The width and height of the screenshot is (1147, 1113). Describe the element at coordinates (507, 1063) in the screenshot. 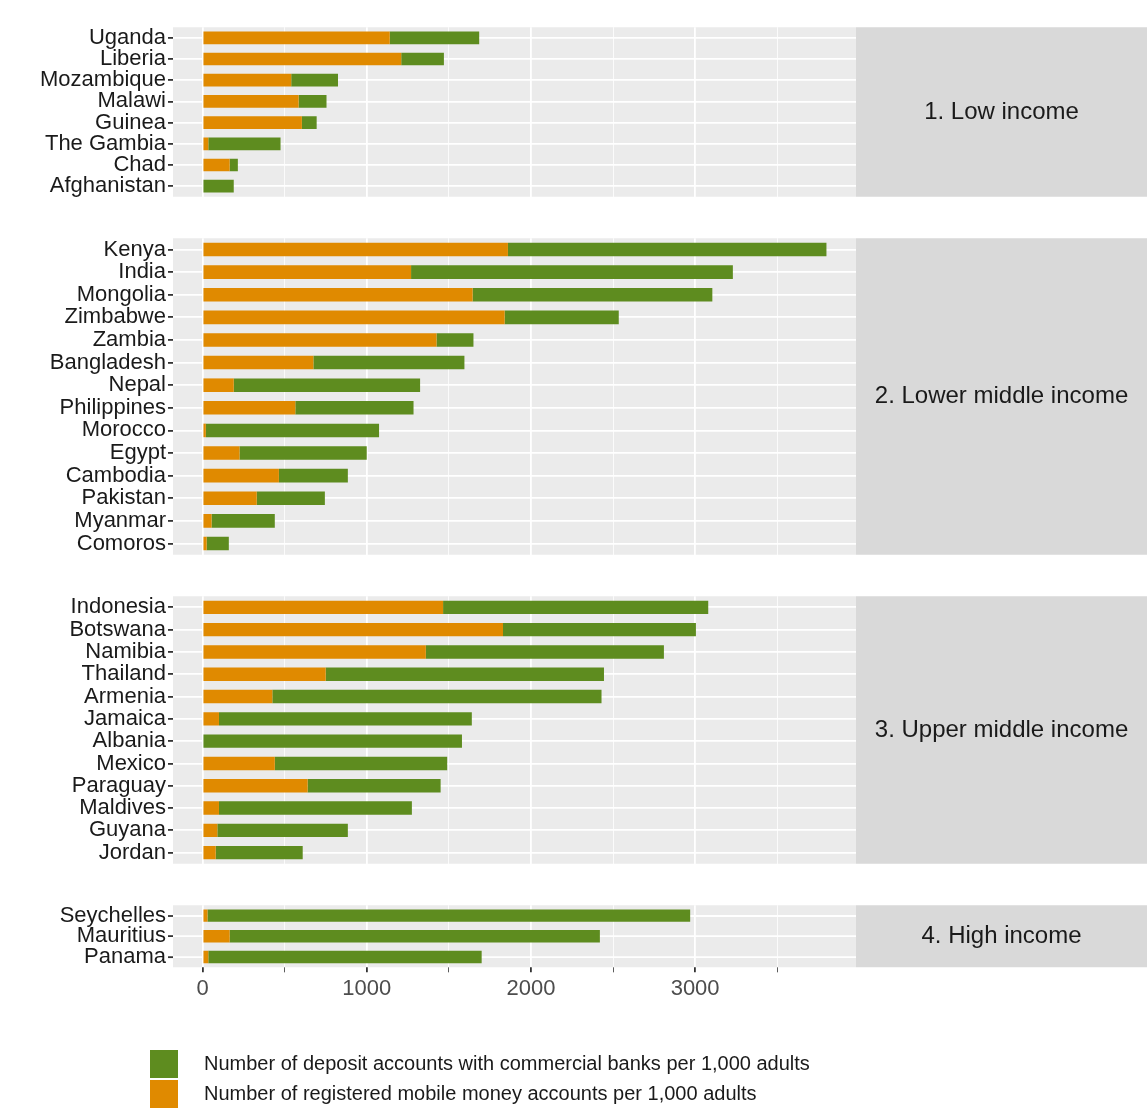

I see `legend-label: Number of deposit accounts with commercial banks per 1,000 adults` at that location.